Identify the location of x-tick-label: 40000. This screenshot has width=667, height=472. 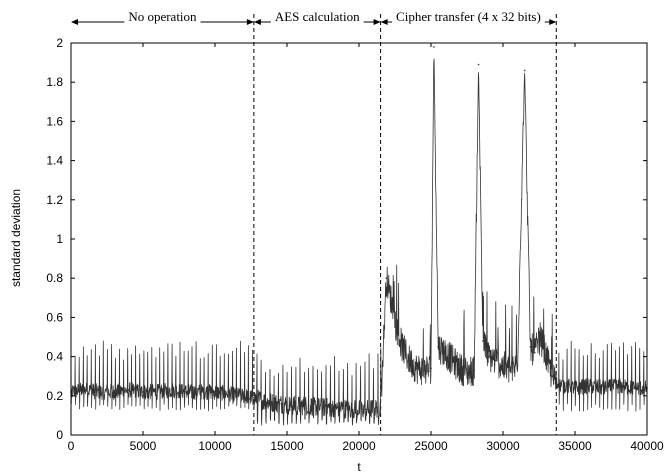
(647, 446).